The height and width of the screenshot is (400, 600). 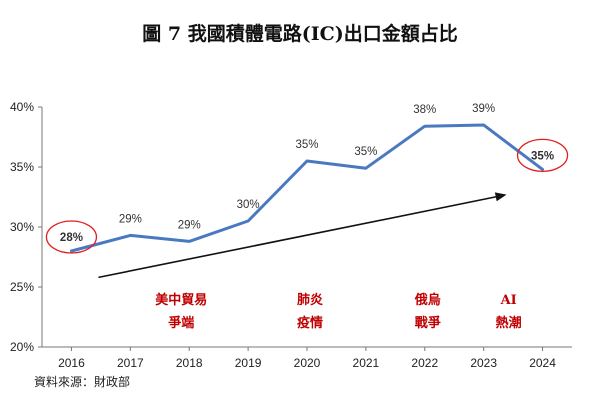 I want to click on event-annotation: AI, so click(x=508, y=300).